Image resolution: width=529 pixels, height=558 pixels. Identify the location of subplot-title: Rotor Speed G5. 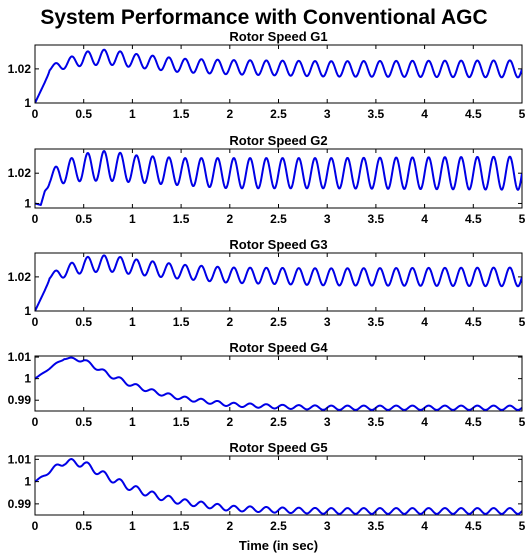
(278, 447).